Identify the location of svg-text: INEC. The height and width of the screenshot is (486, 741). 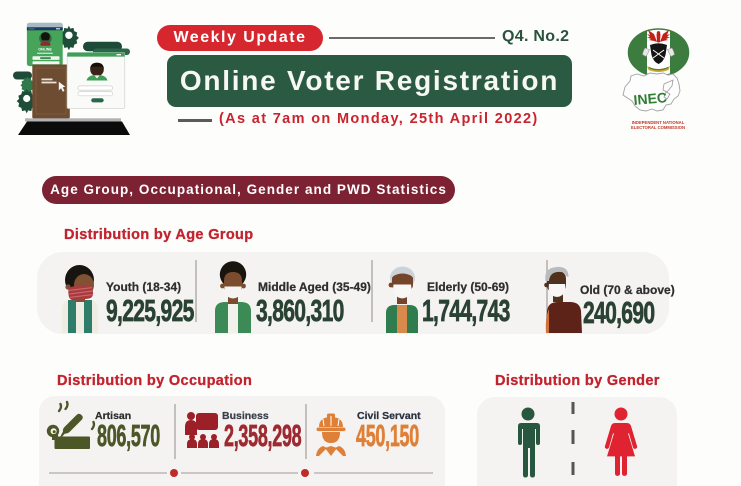
(650, 98).